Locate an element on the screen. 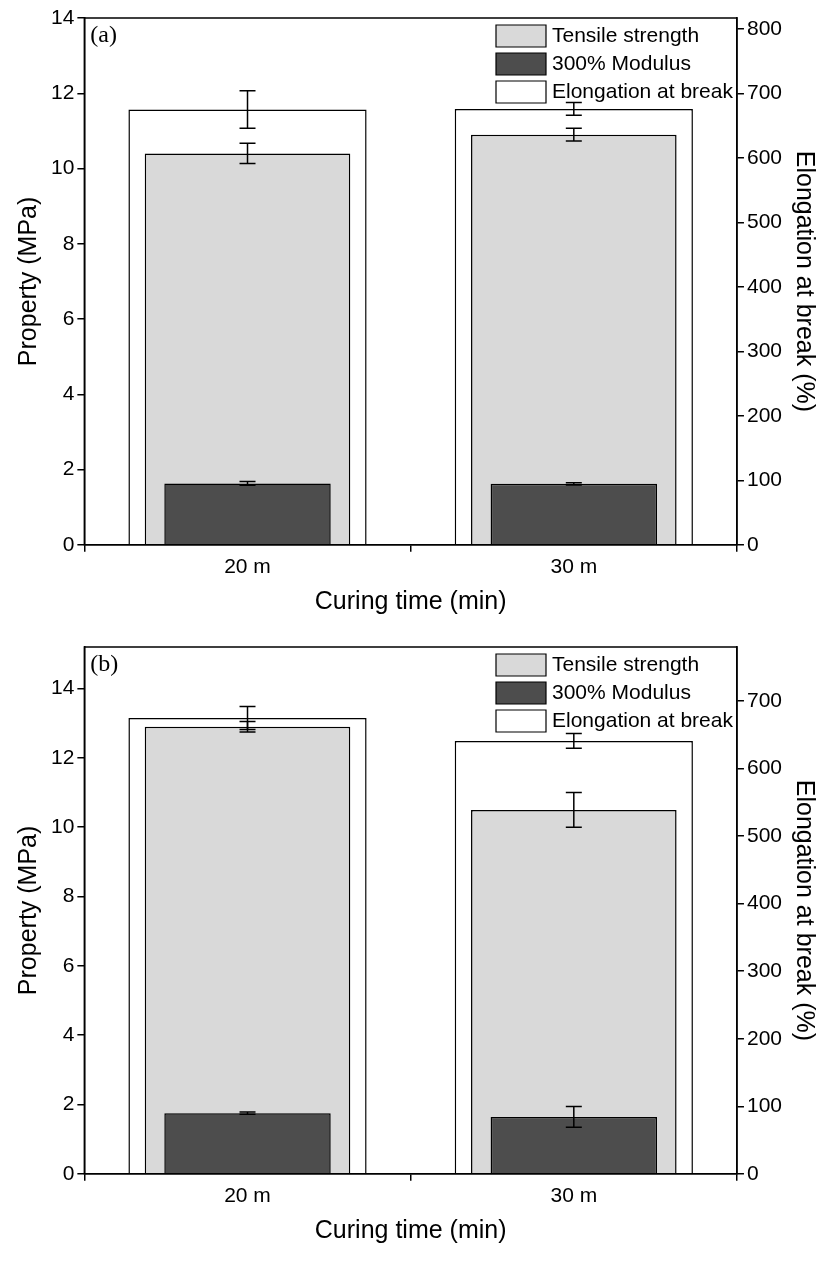 The image size is (833, 1266). y2-tick-label: 800 is located at coordinates (764, 27).